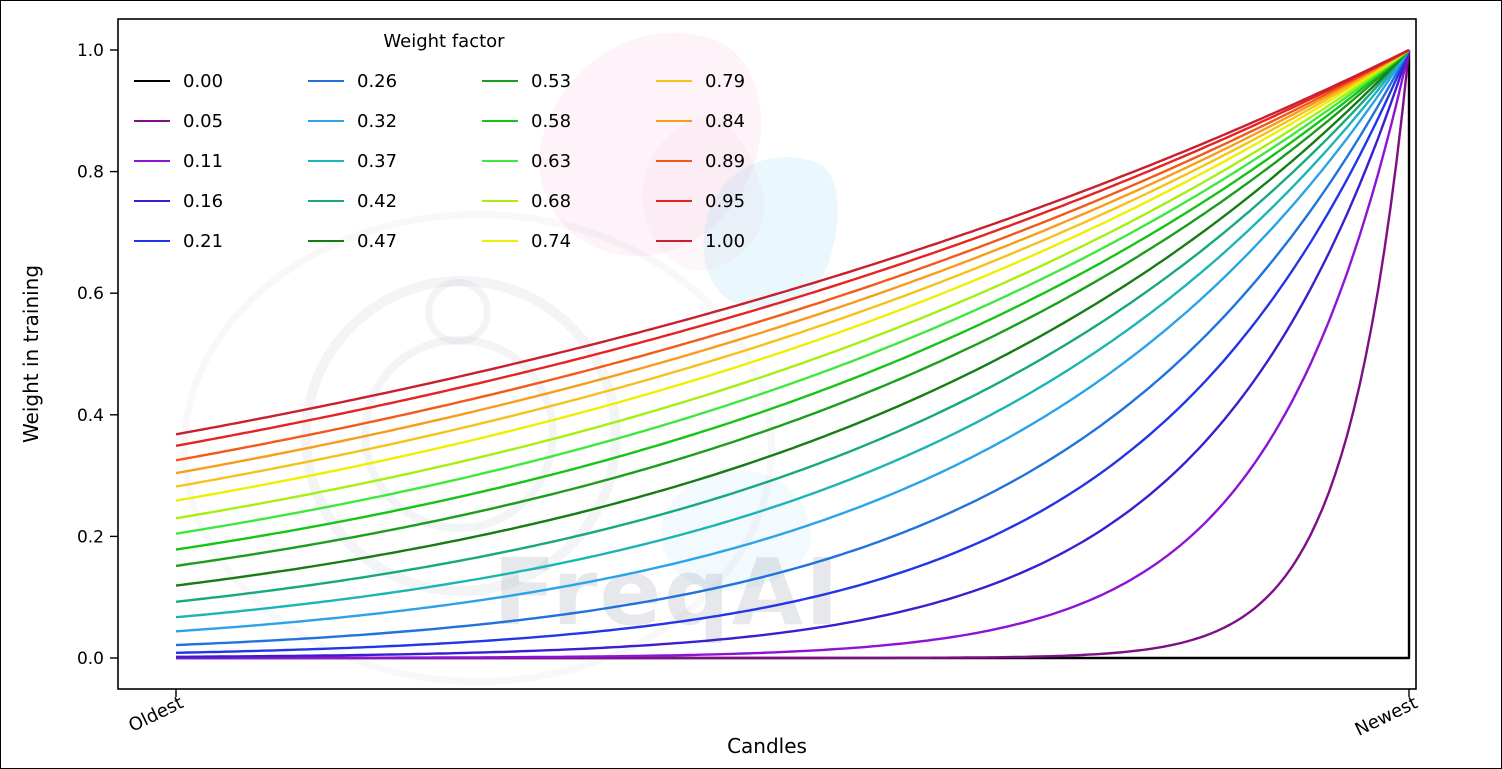 The width and height of the screenshot is (1502, 769). Describe the element at coordinates (725, 121) in the screenshot. I see `legend-label: 0.84` at that location.